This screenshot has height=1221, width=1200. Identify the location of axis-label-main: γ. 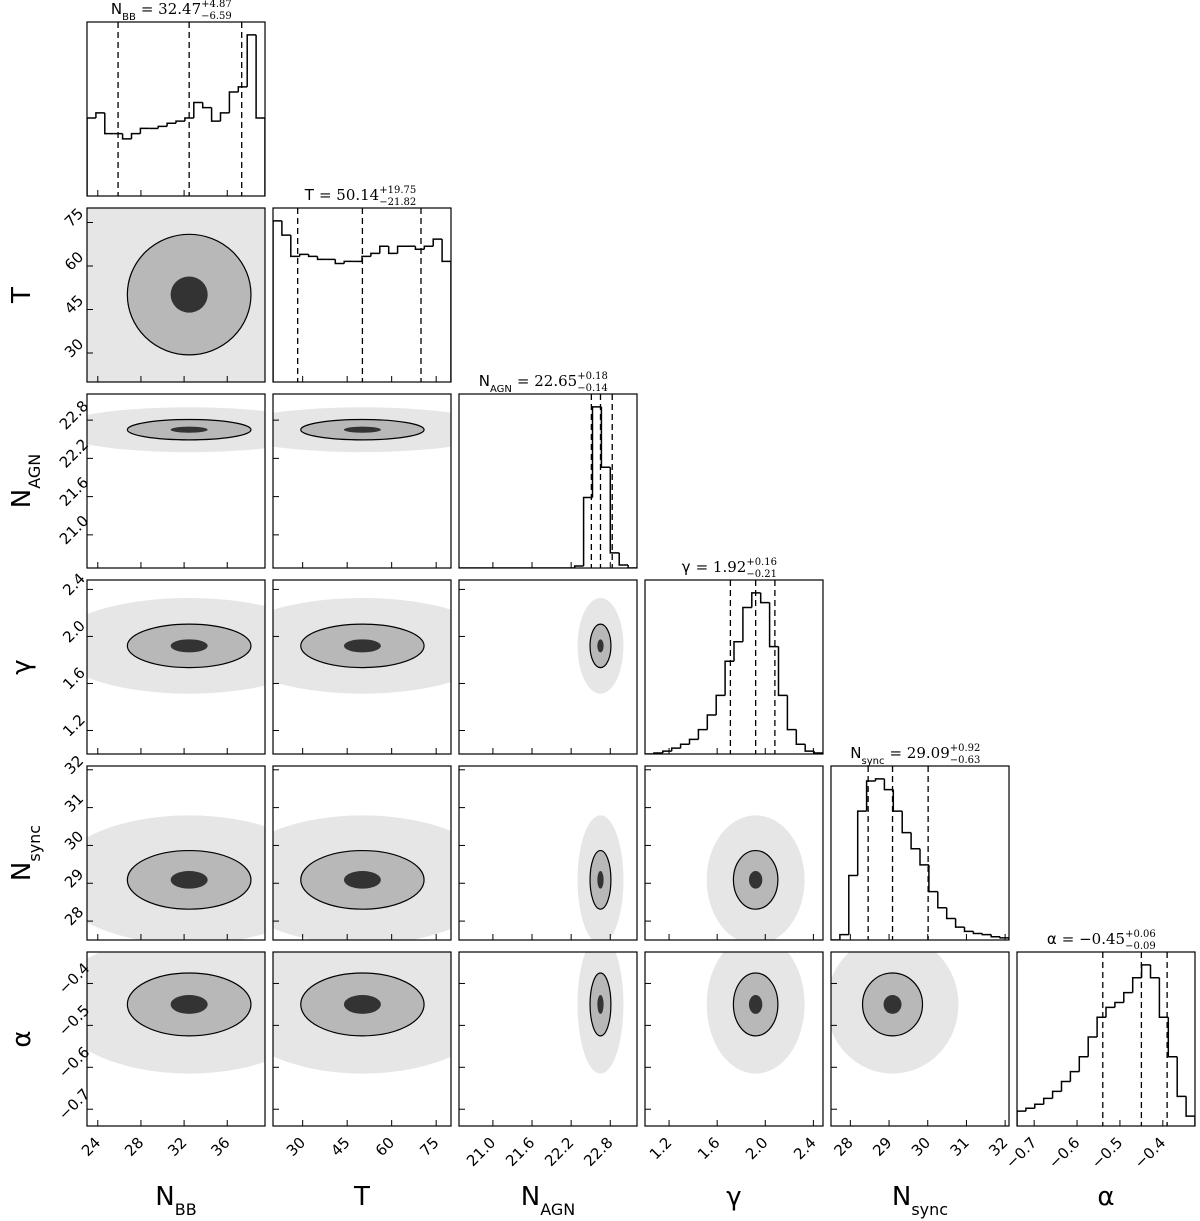
(733, 1197).